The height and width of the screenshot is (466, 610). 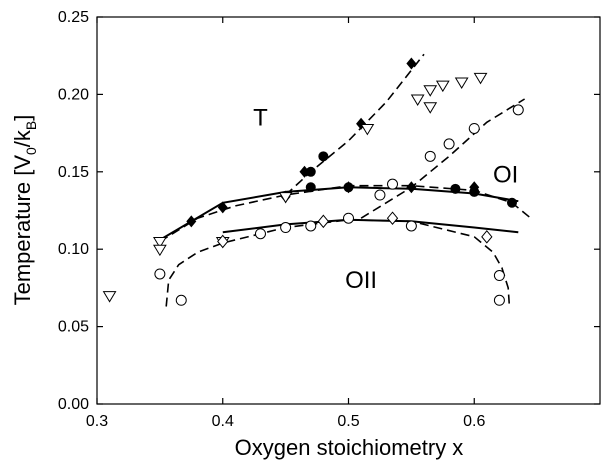 What do you see at coordinates (361, 280) in the screenshot?
I see `region-label: OII` at bounding box center [361, 280].